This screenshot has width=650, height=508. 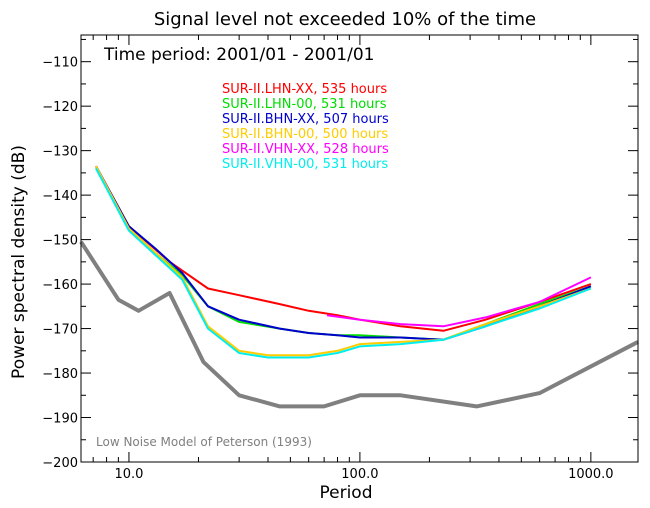 What do you see at coordinates (128, 474) in the screenshot?
I see `x-tick-label-0: 10.0` at bounding box center [128, 474].